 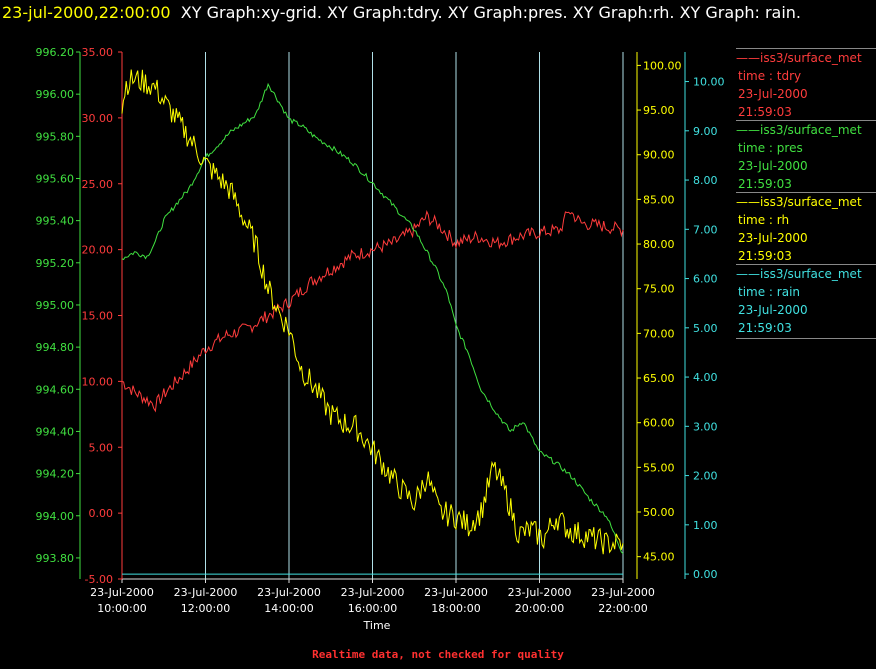 What do you see at coordinates (539, 608) in the screenshot?
I see `x-tick-label-time: 20:00:00` at bounding box center [539, 608].